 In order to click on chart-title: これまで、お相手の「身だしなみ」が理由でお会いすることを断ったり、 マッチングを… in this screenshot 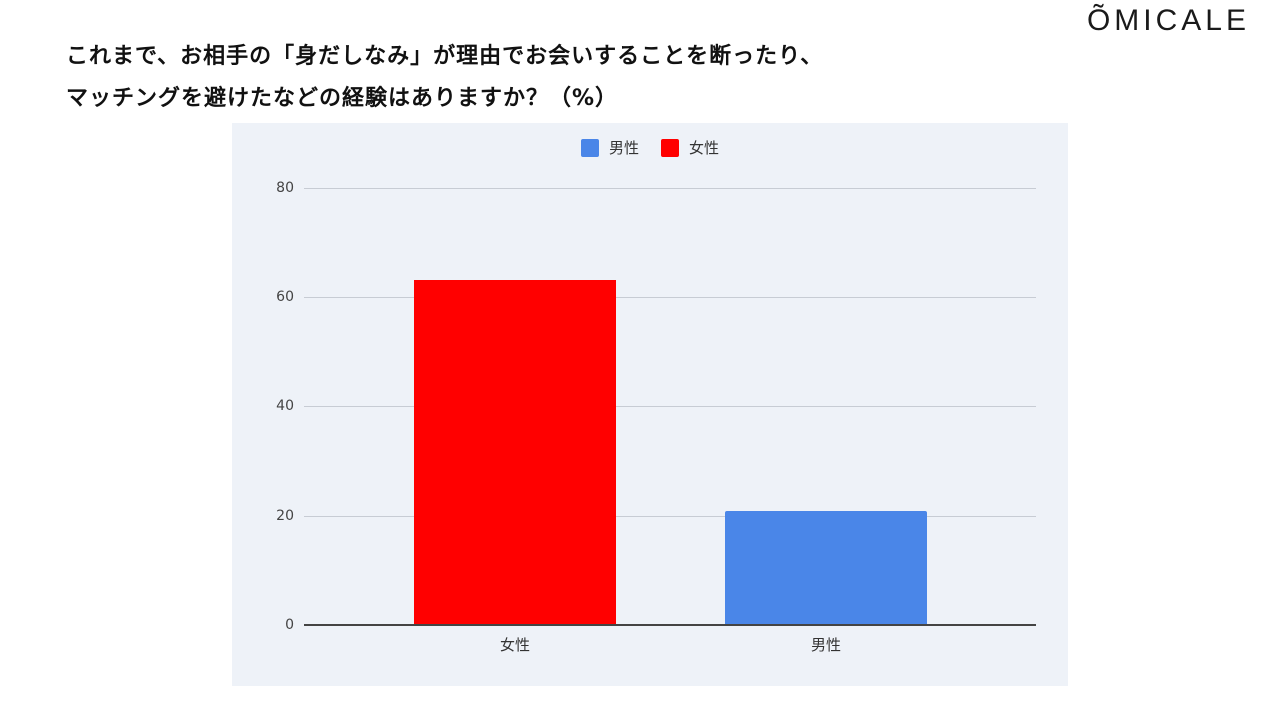, I will do `click(444, 78)`.